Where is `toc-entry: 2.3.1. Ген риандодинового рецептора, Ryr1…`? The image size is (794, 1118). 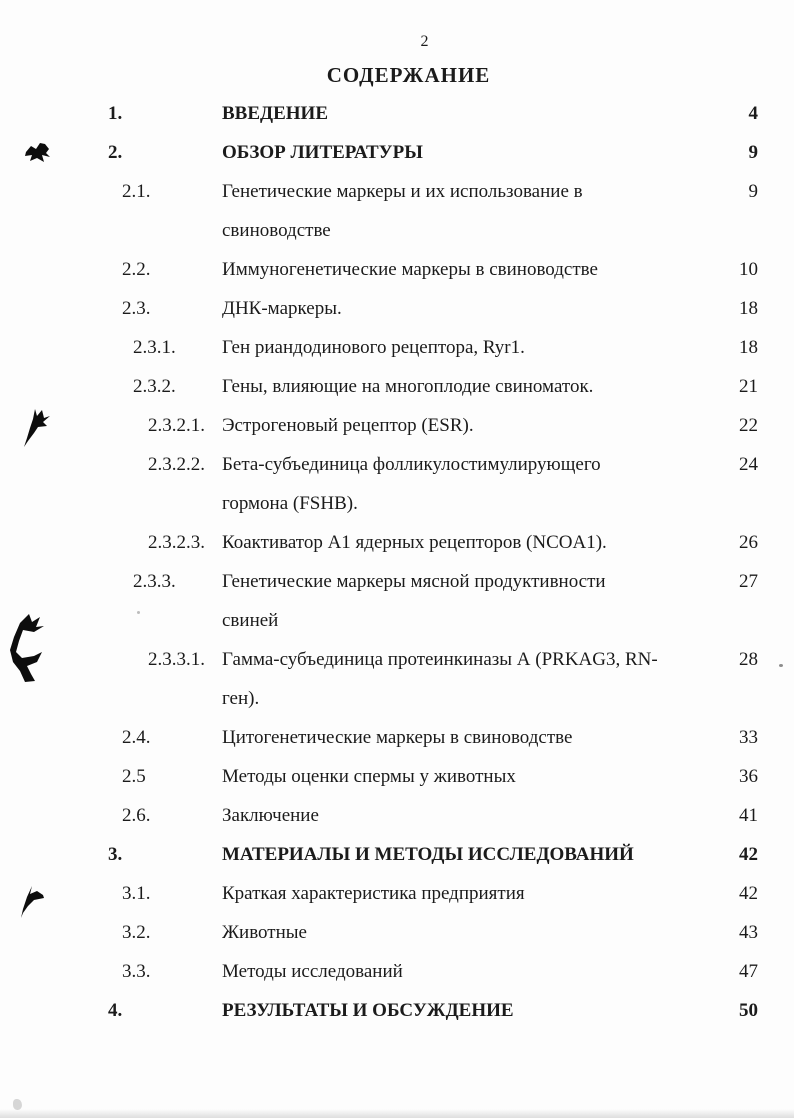 toc-entry: 2.3.1. Ген риандодинового рецептора, Ryr1… is located at coordinates (397, 347).